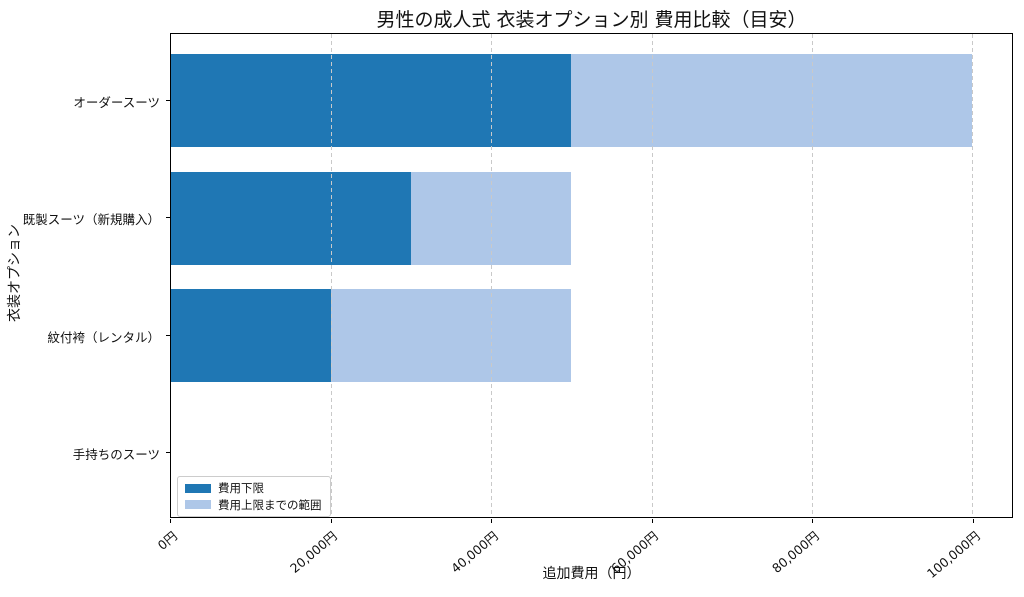 The image size is (1024, 597). What do you see at coordinates (15, 273) in the screenshot?
I see `y-axis-label-text: 衣装オプション` at bounding box center [15, 273].